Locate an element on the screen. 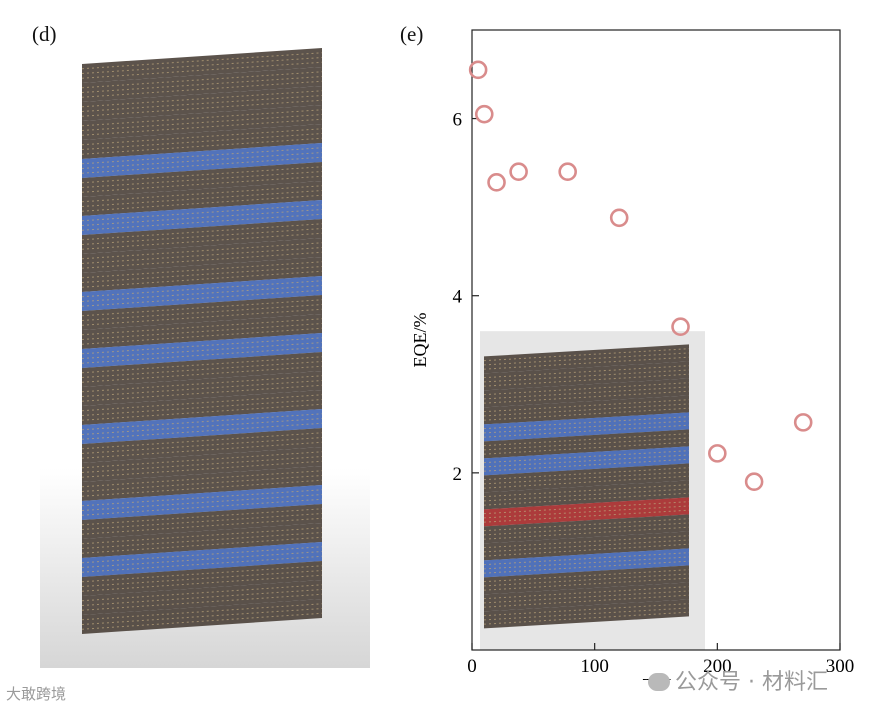 The width and height of the screenshot is (888, 714). watermark-left-text: 大敢跨境 is located at coordinates (36, 694).